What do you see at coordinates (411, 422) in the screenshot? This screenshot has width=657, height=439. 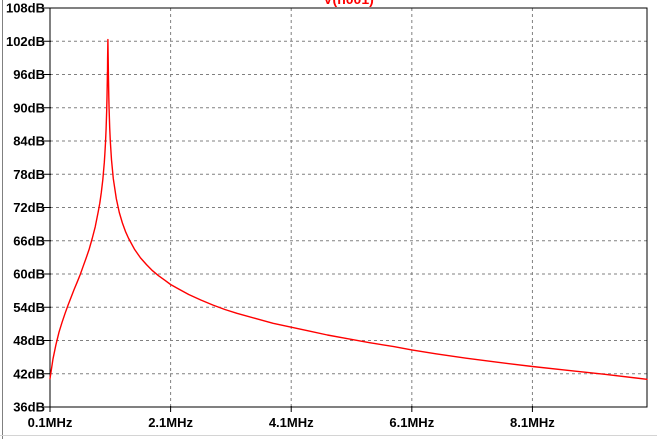 I see `x-tick-label: 6.1MHz` at bounding box center [411, 422].